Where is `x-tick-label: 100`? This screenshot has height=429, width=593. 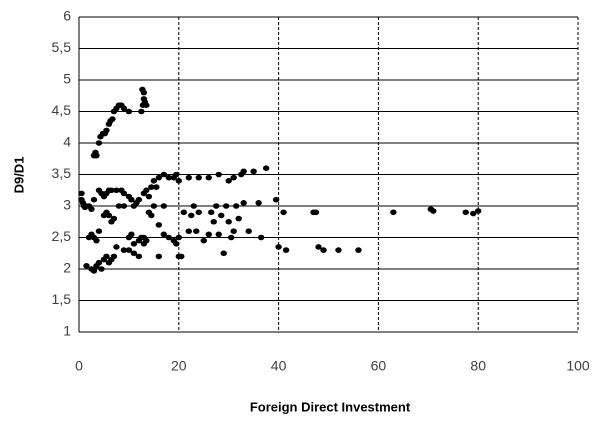
x-tick-label: 100 is located at coordinates (578, 366).